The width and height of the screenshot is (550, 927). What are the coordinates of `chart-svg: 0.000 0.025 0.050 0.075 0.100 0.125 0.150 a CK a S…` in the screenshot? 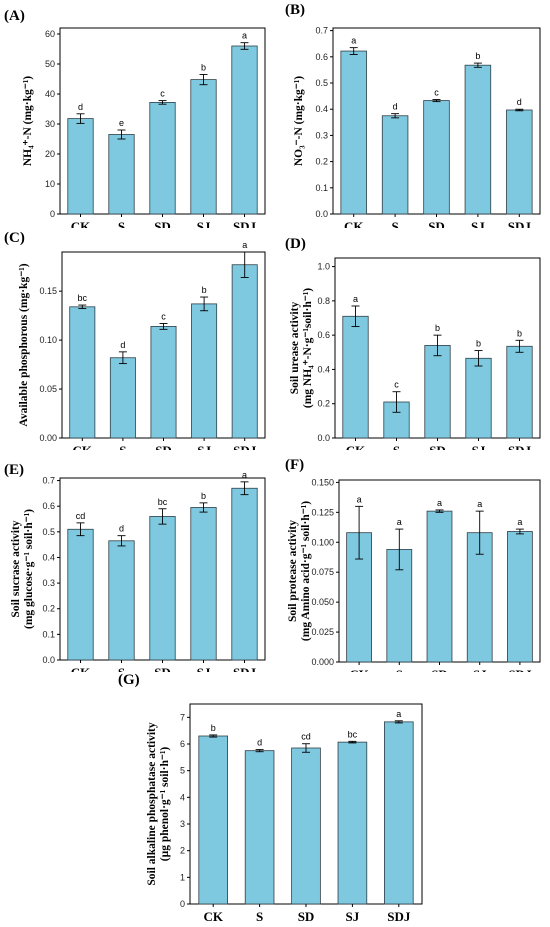 It's located at (426, 574).